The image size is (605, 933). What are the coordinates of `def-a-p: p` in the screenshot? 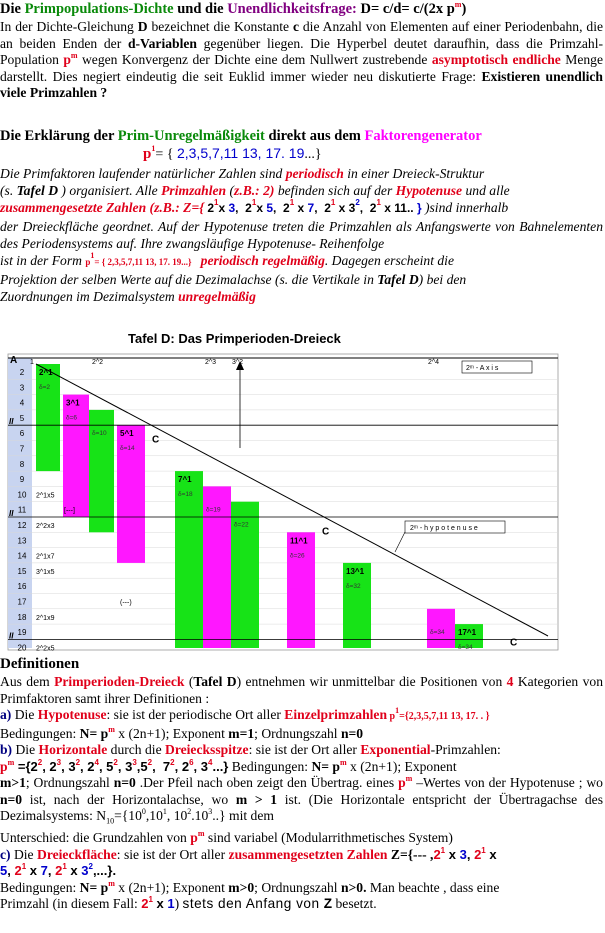 It's located at (391, 716).